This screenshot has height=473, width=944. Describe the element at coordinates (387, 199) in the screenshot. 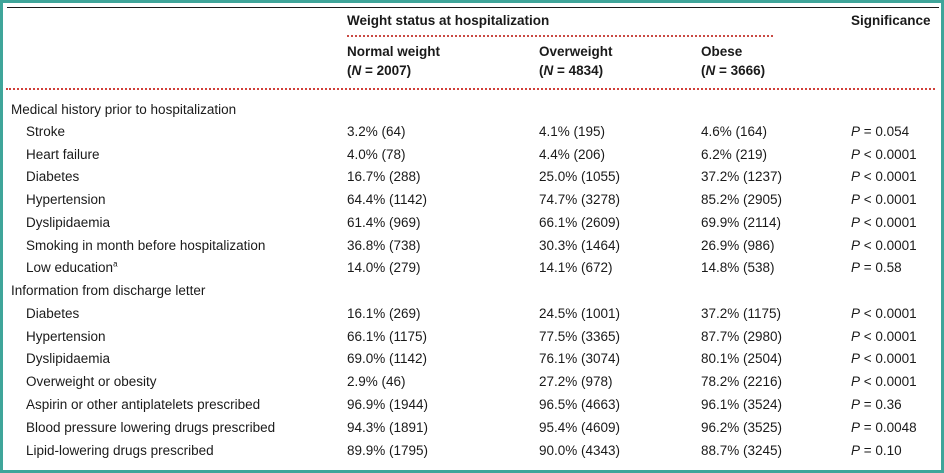

I see `cell-normal: 64.4% (1142)` at that location.